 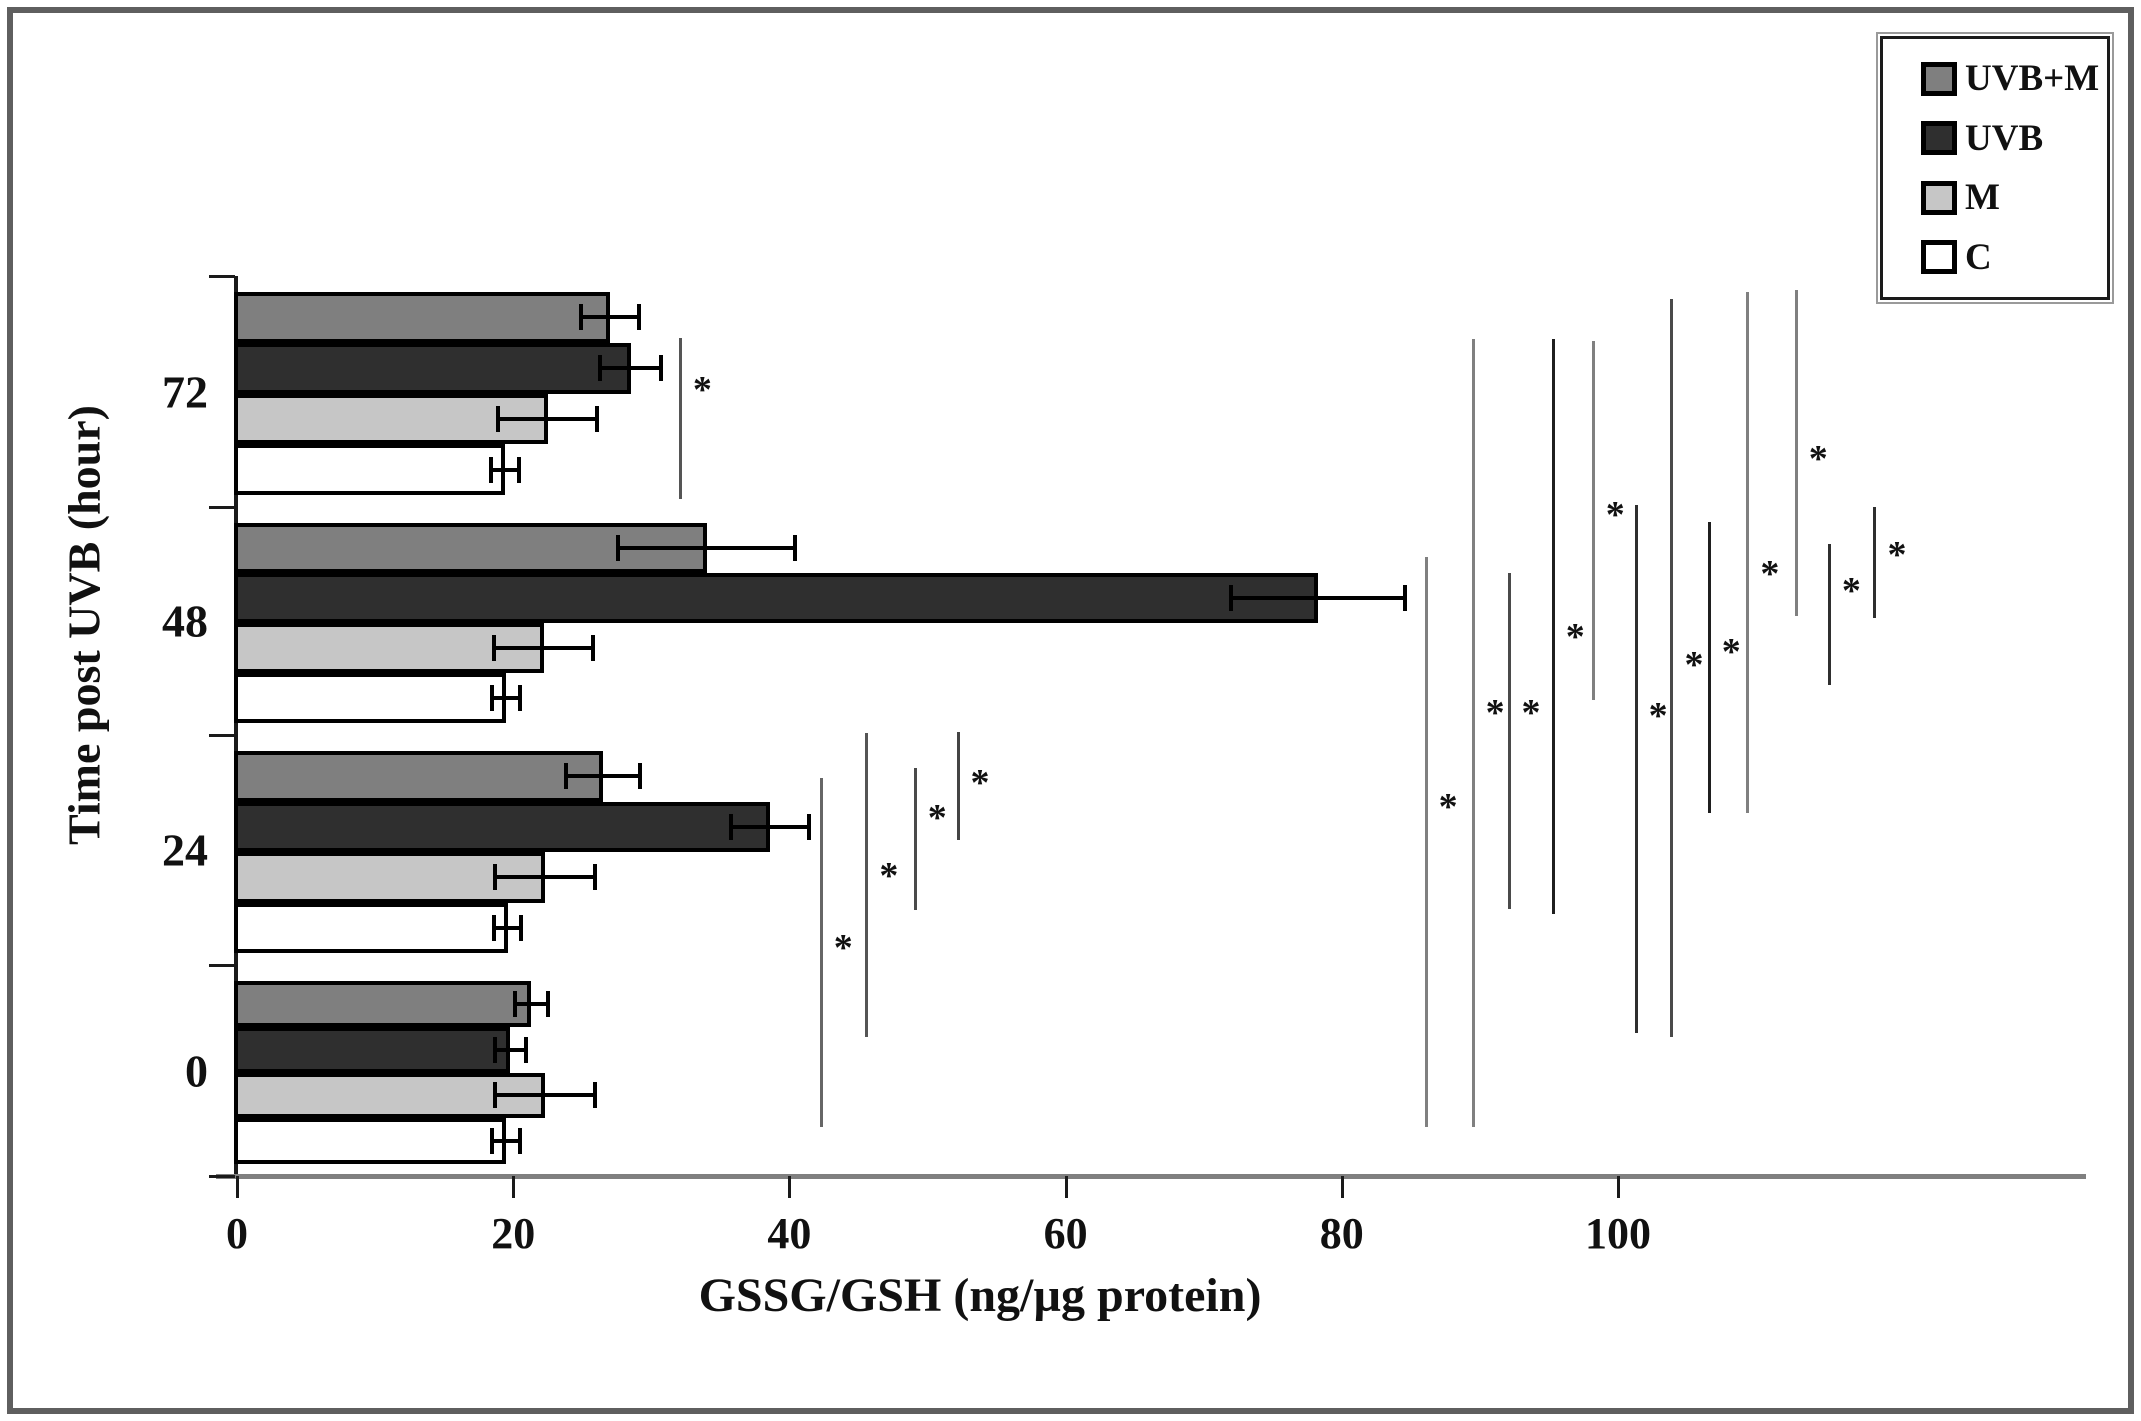 What do you see at coordinates (370, 1141) in the screenshot?
I see `bar-c-0h` at bounding box center [370, 1141].